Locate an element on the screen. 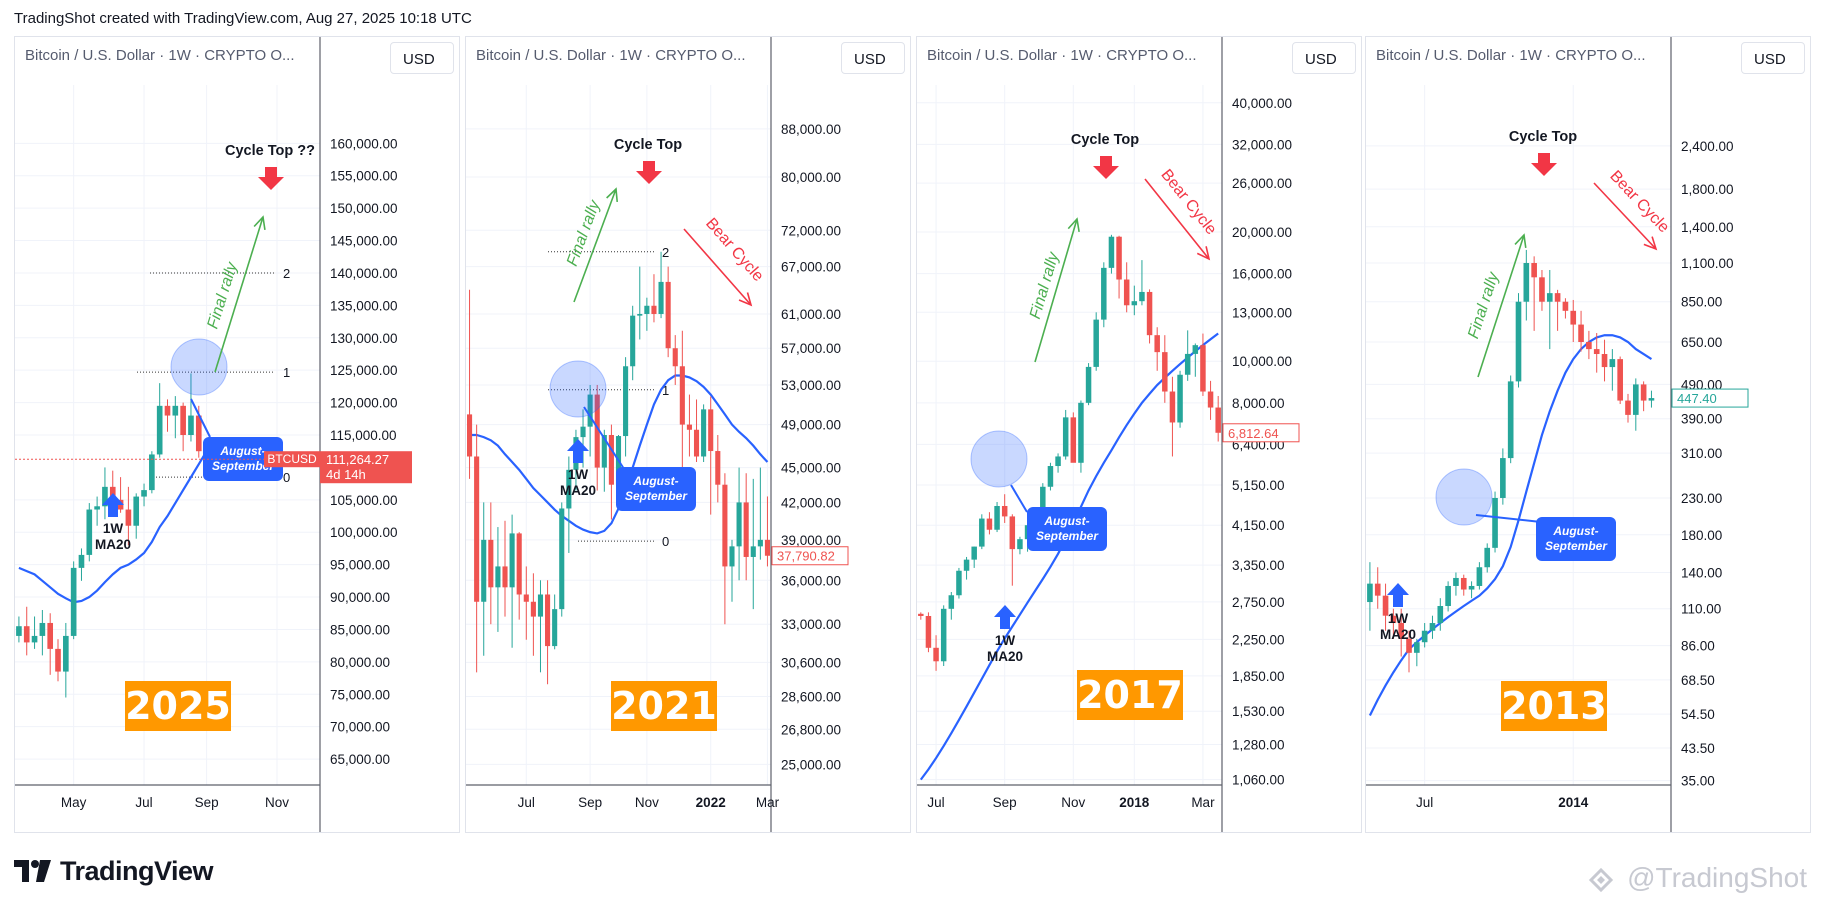 The width and height of the screenshot is (1823, 907). x-tick-label: Sep is located at coordinates (1005, 802).